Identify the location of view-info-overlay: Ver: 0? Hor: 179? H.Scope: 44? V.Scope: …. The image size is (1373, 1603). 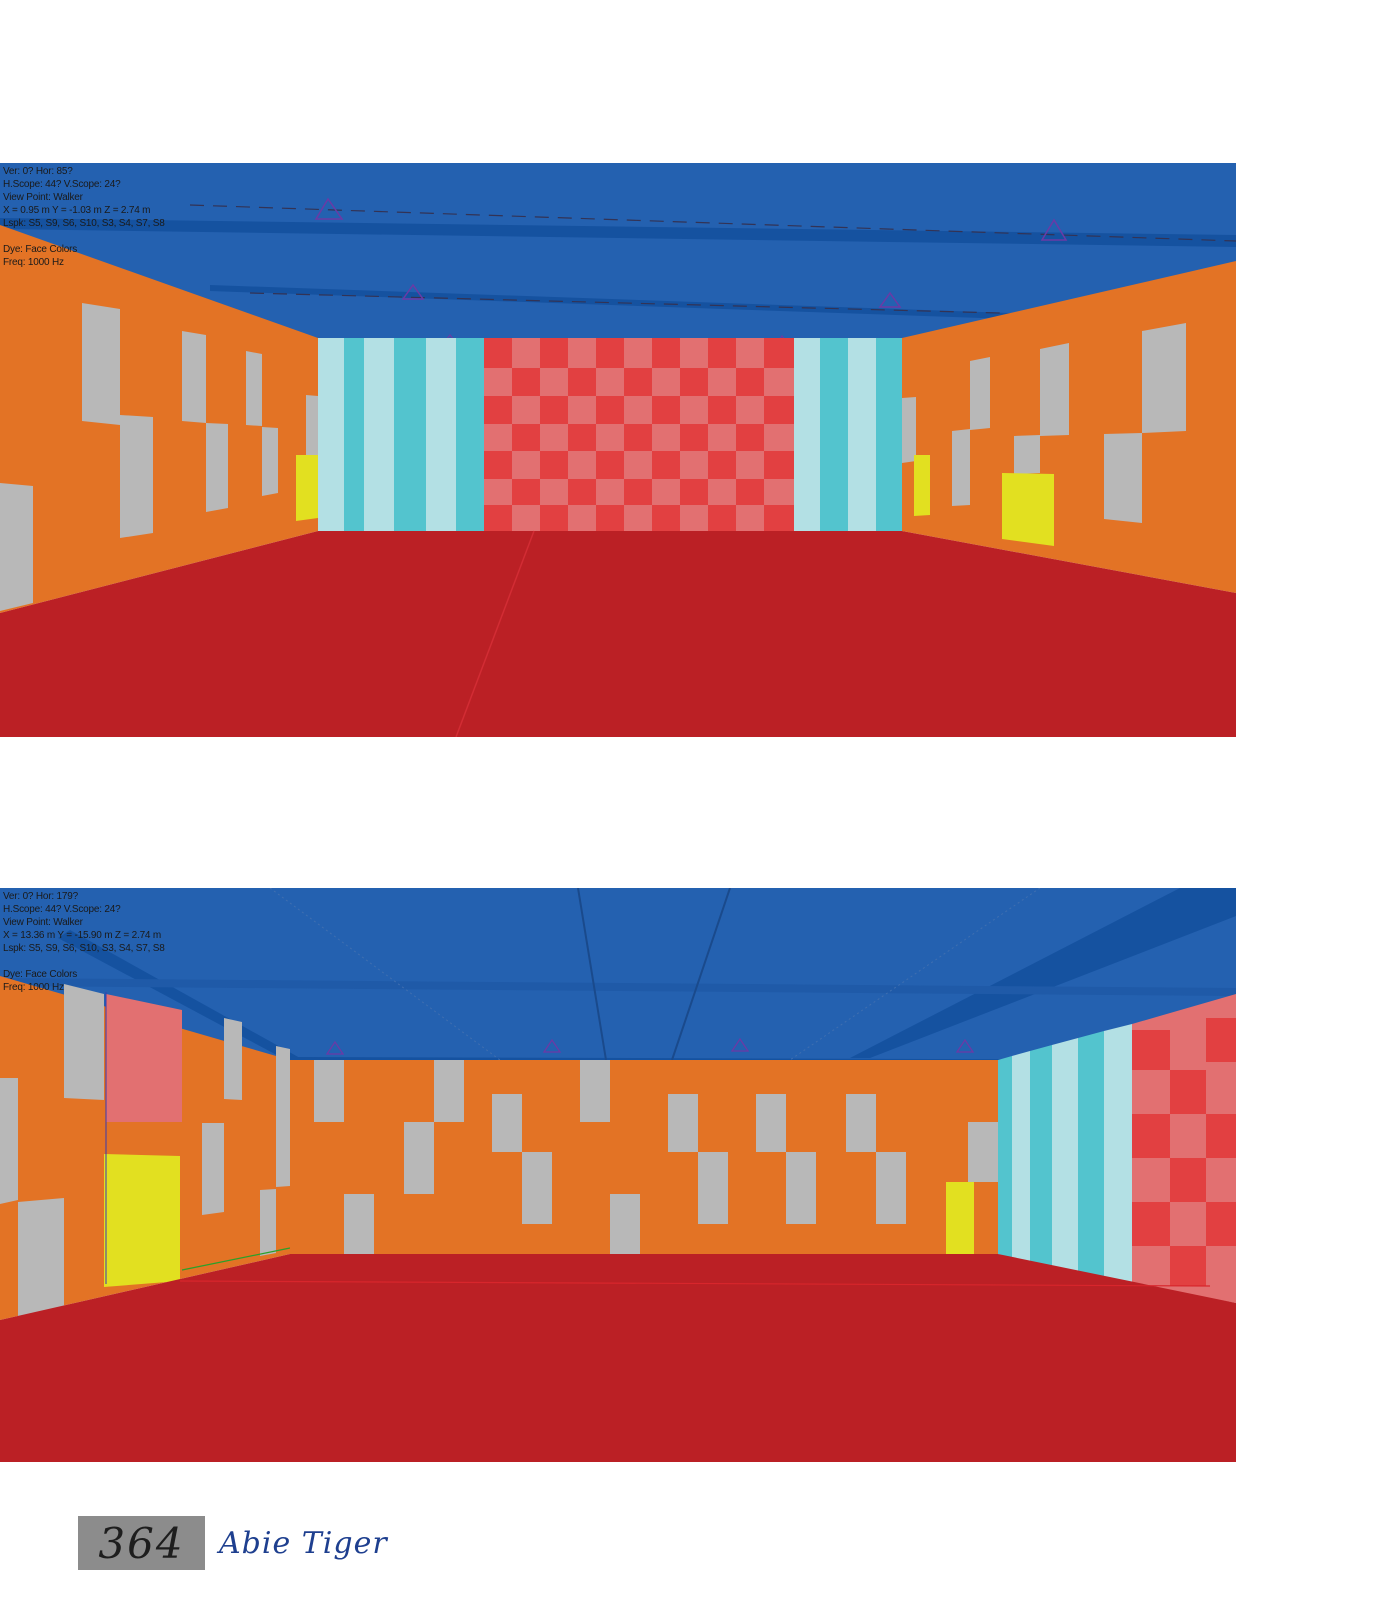
(84, 942).